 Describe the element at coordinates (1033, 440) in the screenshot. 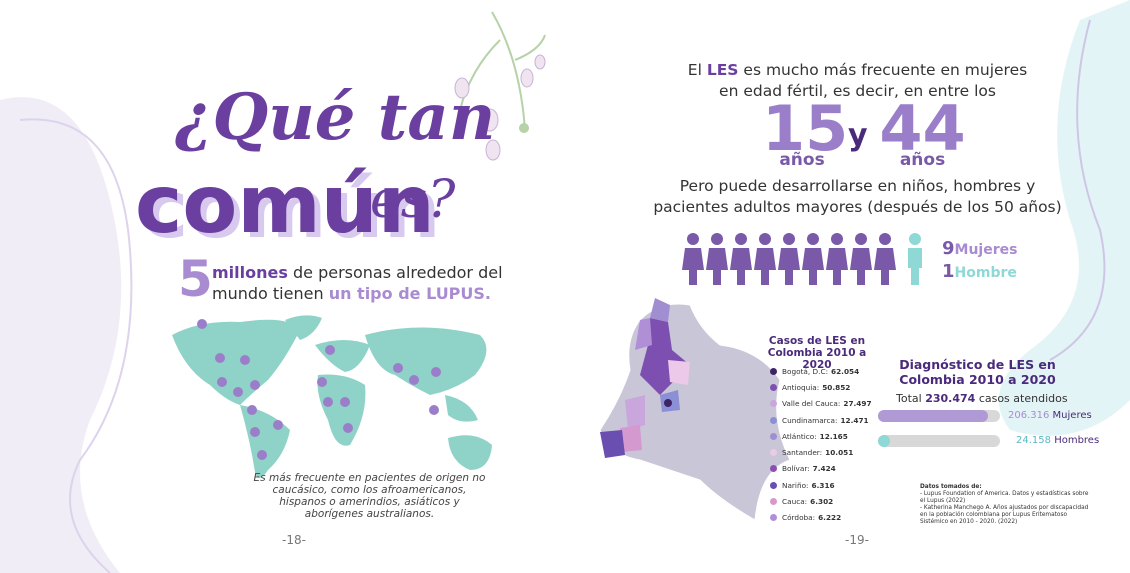

I see `row-value: 24.158` at that location.